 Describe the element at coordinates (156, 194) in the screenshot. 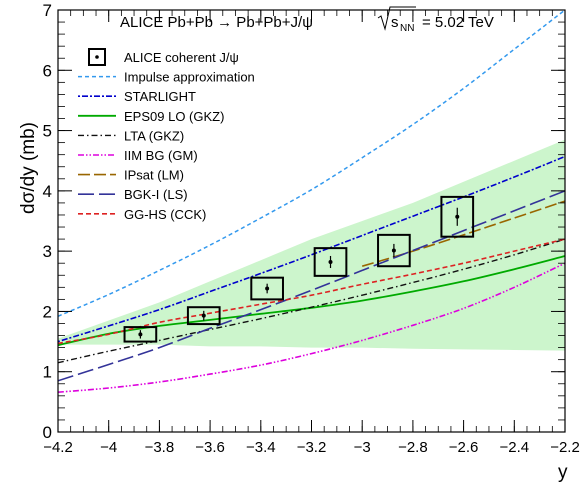

I see `legend-label: BGK-I (LS)` at that location.